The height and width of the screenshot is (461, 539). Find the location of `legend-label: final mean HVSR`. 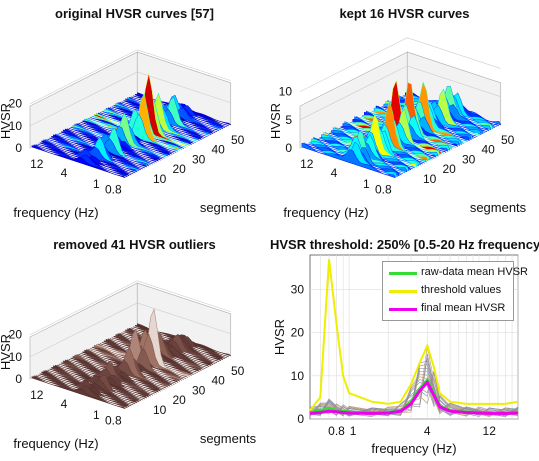

legend-label: final mean HVSR is located at coordinates (463, 308).